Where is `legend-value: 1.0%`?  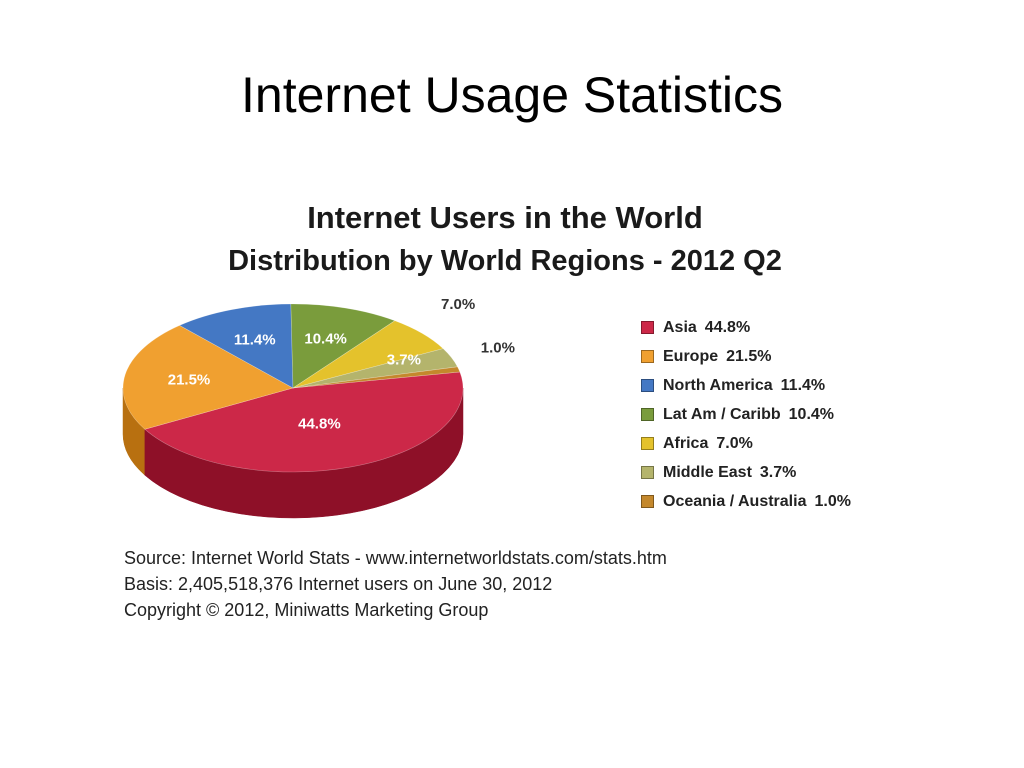 legend-value: 1.0% is located at coordinates (832, 501).